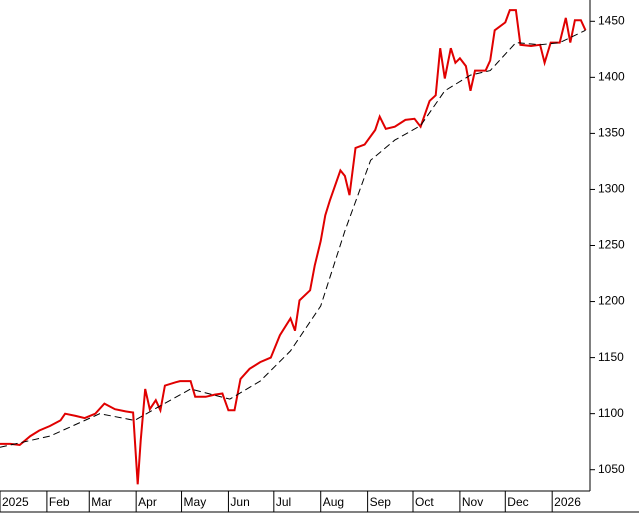  What do you see at coordinates (611, 77) in the screenshot?
I see `y-tick-label: 1400` at bounding box center [611, 77].